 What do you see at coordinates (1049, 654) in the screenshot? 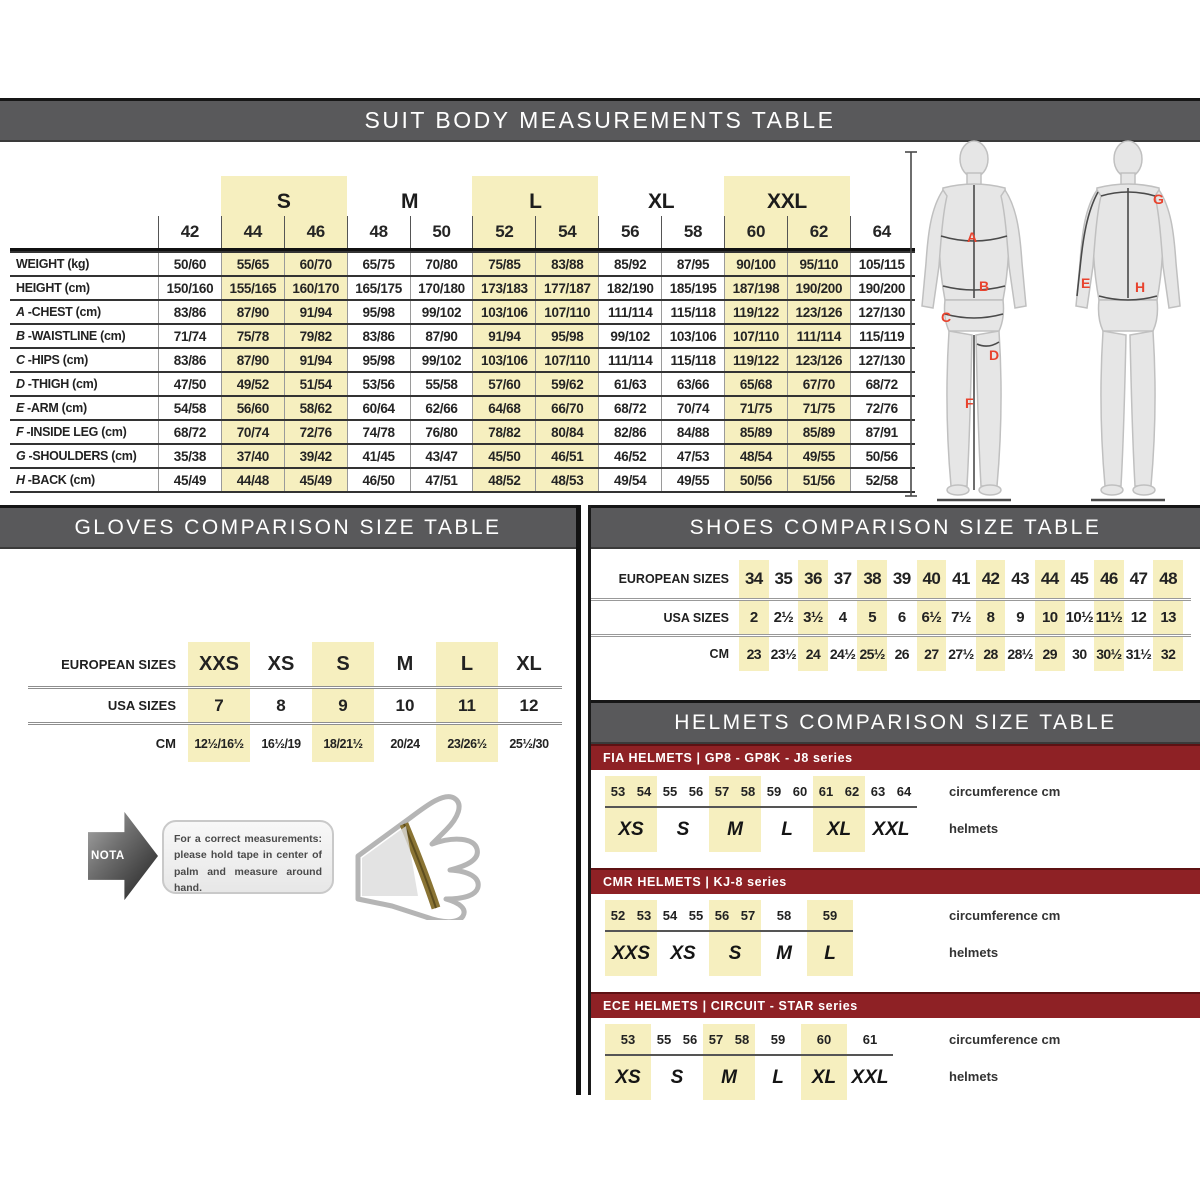
I see `shoes-size-cell: 29` at bounding box center [1049, 654].